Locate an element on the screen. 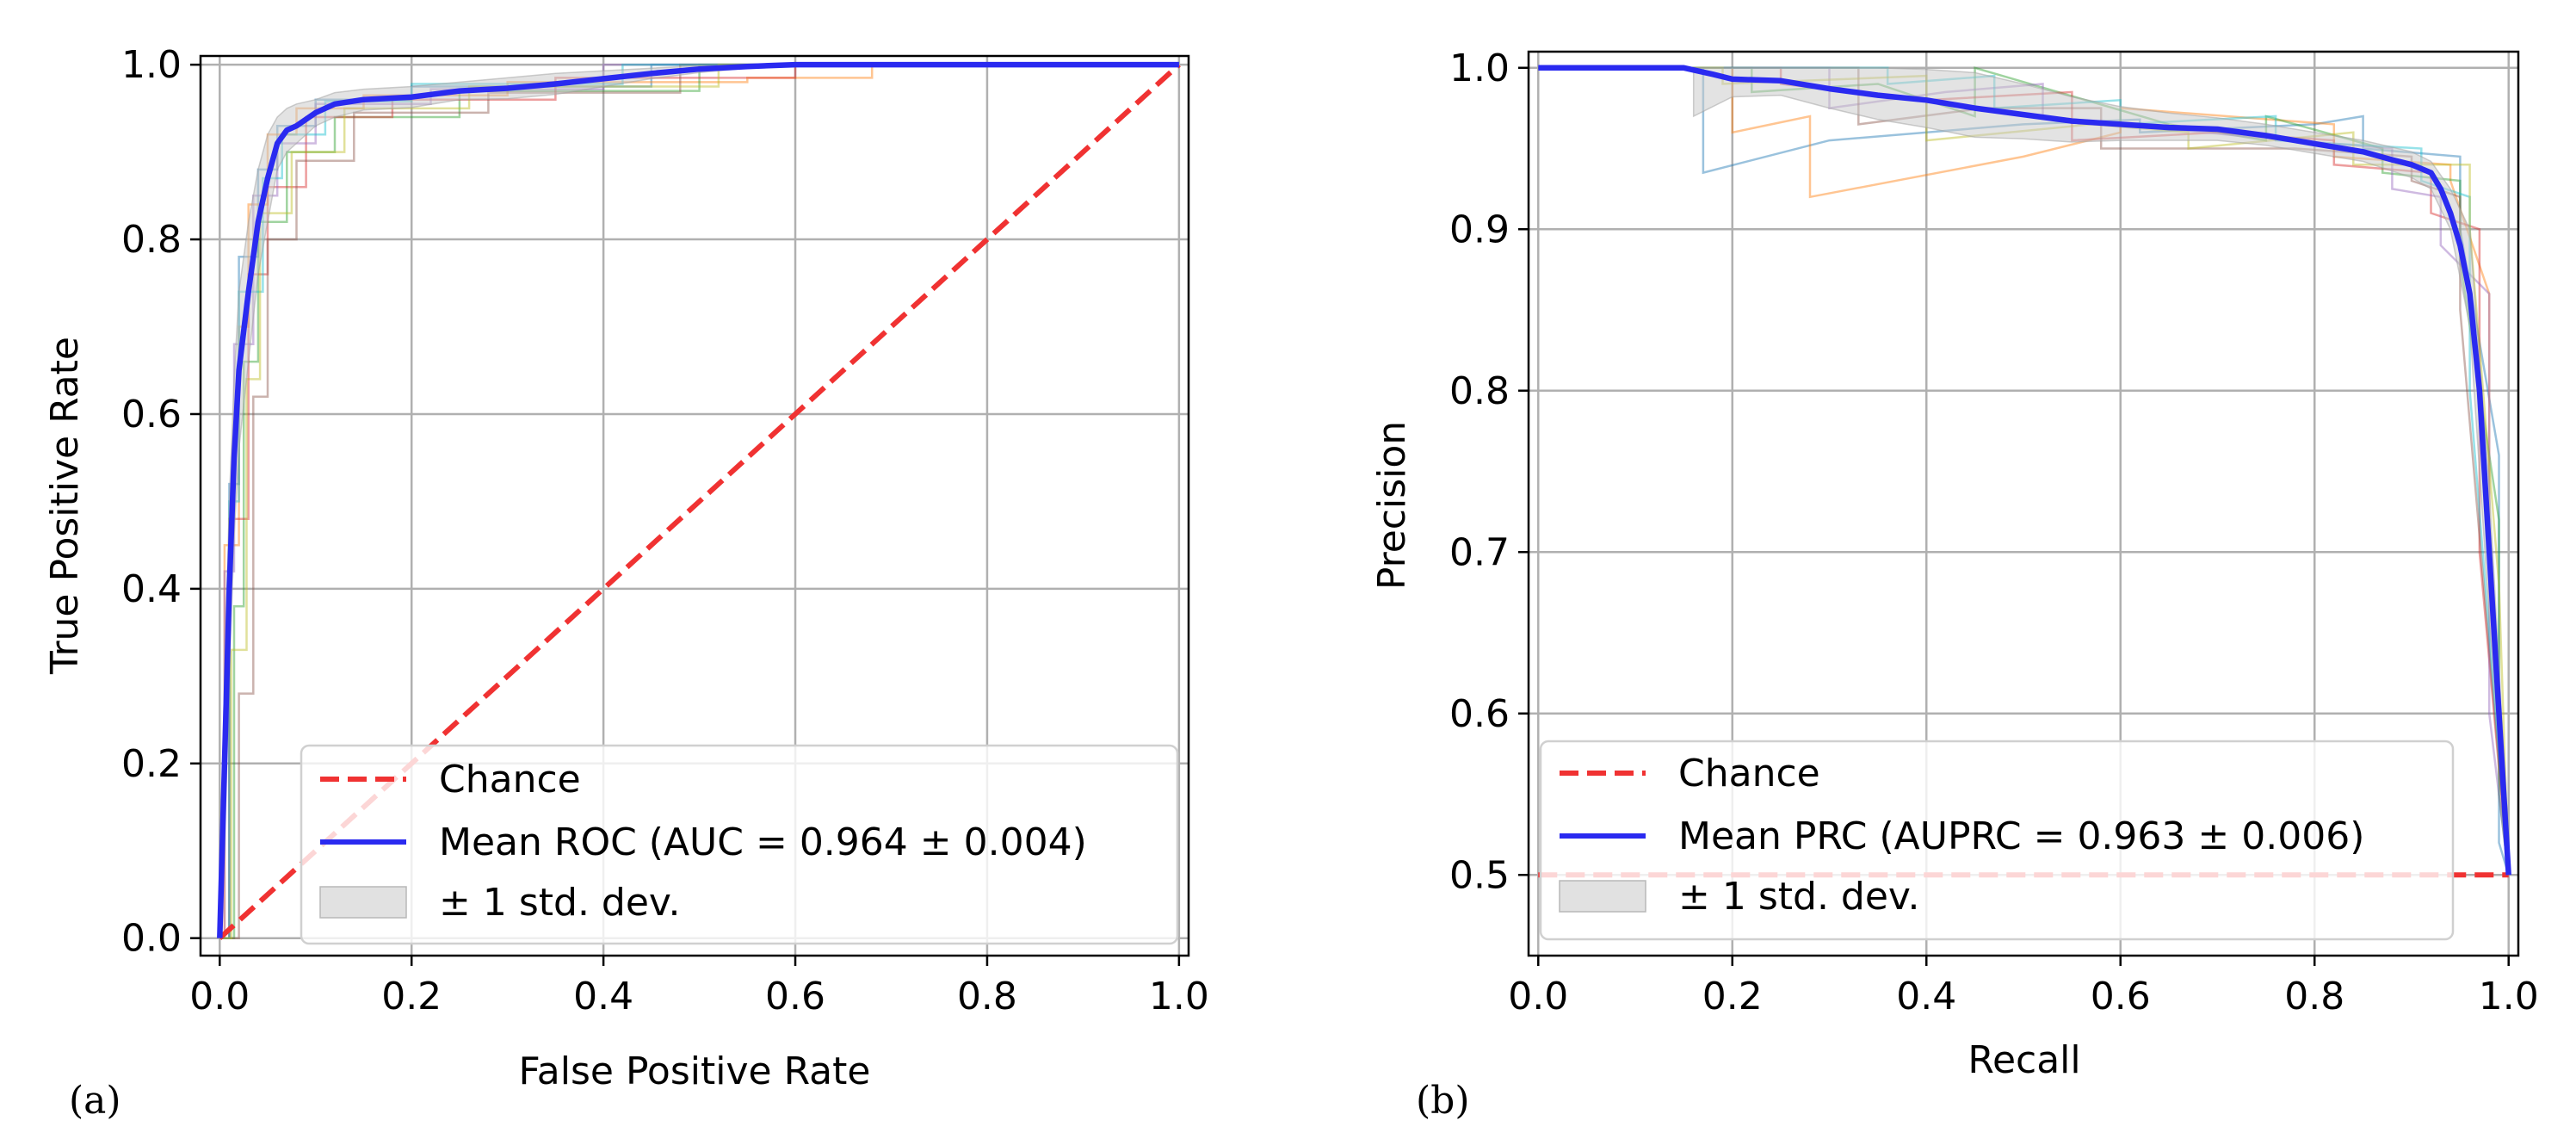 This screenshot has width=2576, height=1139. roc-x-tick-label: 1.0 is located at coordinates (1179, 996).